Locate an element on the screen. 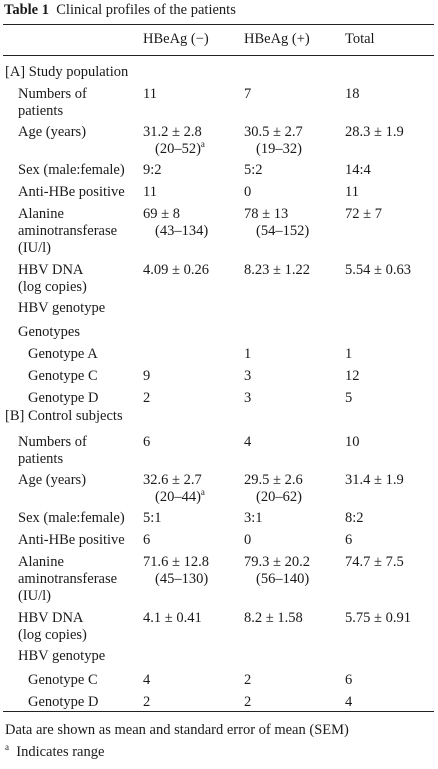 This screenshot has height=769, width=438. section-title: [A] Study population is located at coordinates (67, 72).